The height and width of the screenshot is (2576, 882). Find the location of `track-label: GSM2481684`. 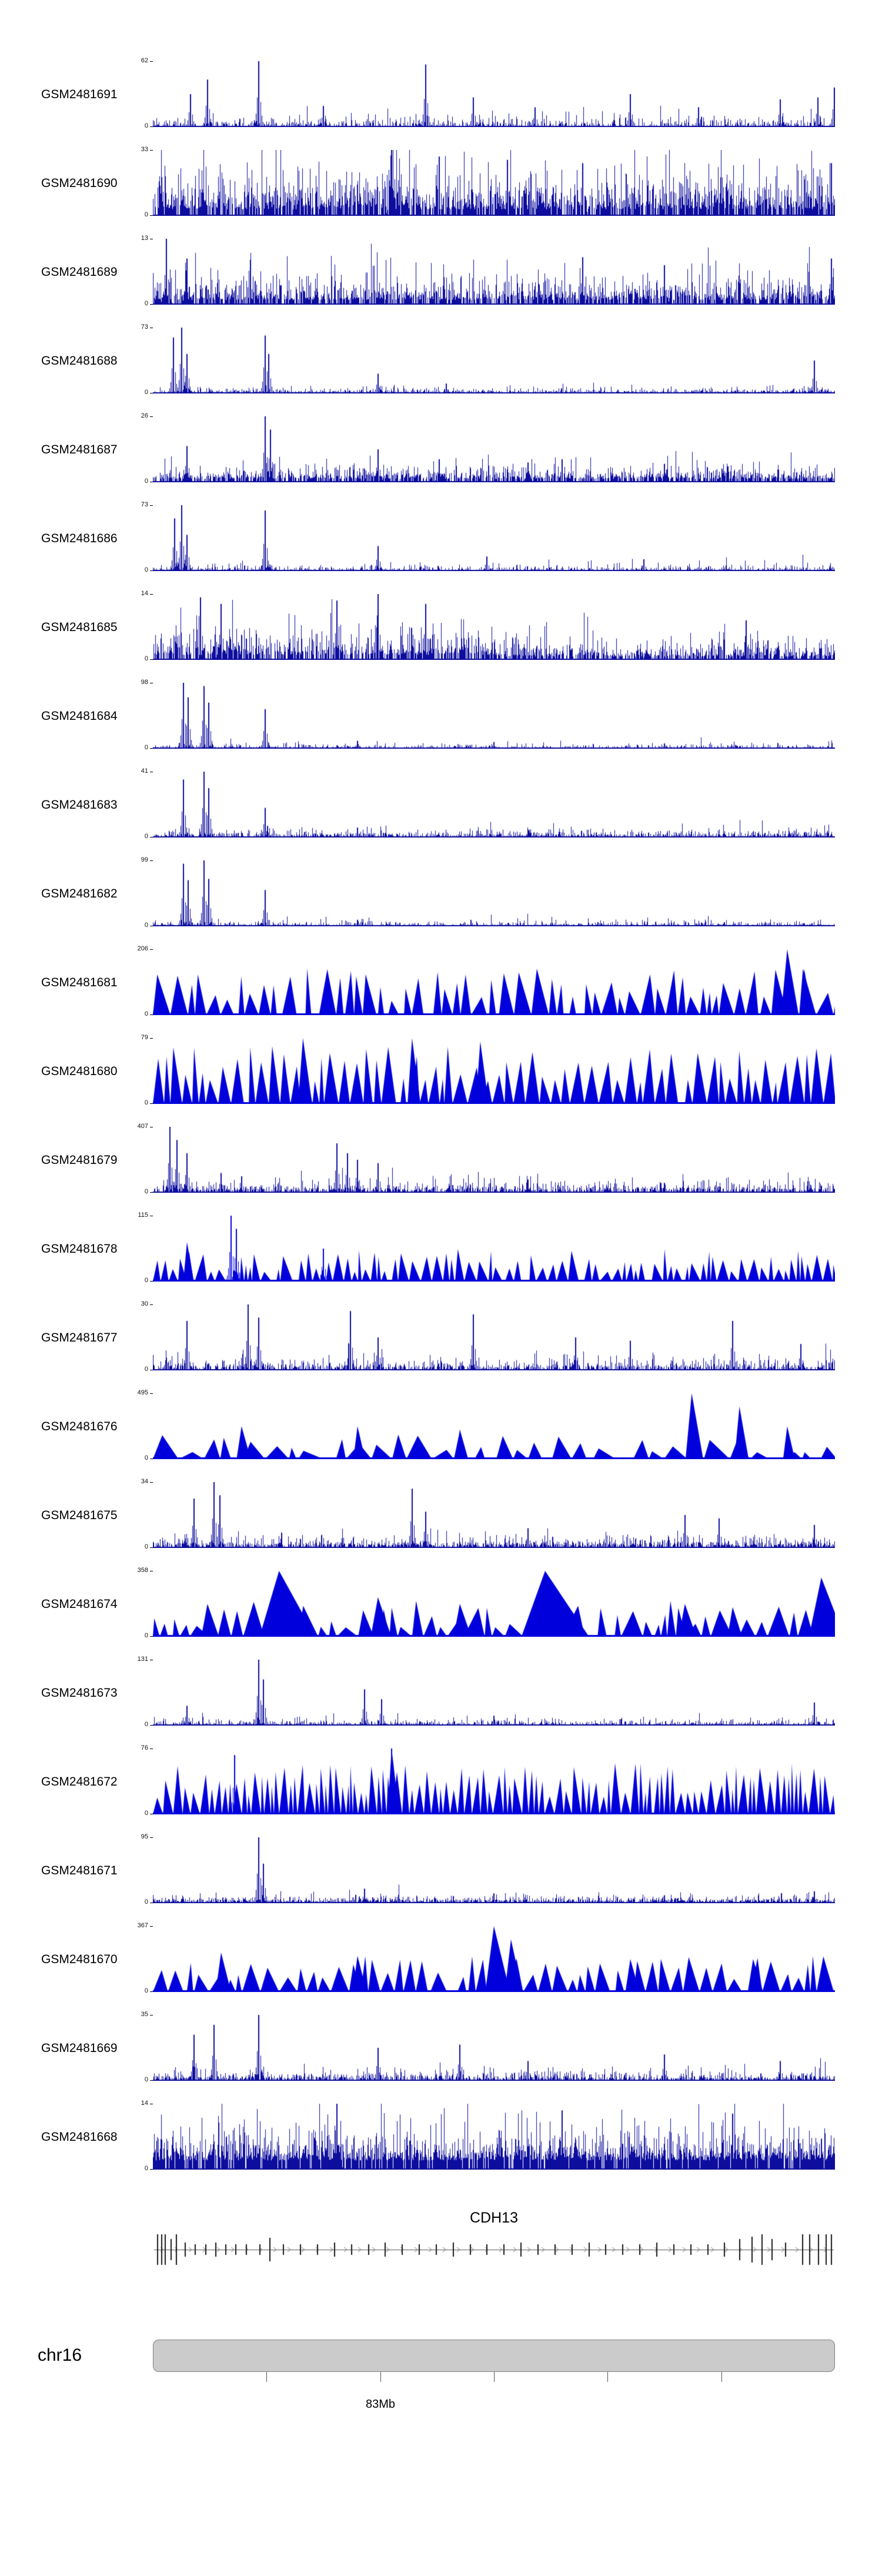

track-label: GSM2481684 is located at coordinates (79, 716).